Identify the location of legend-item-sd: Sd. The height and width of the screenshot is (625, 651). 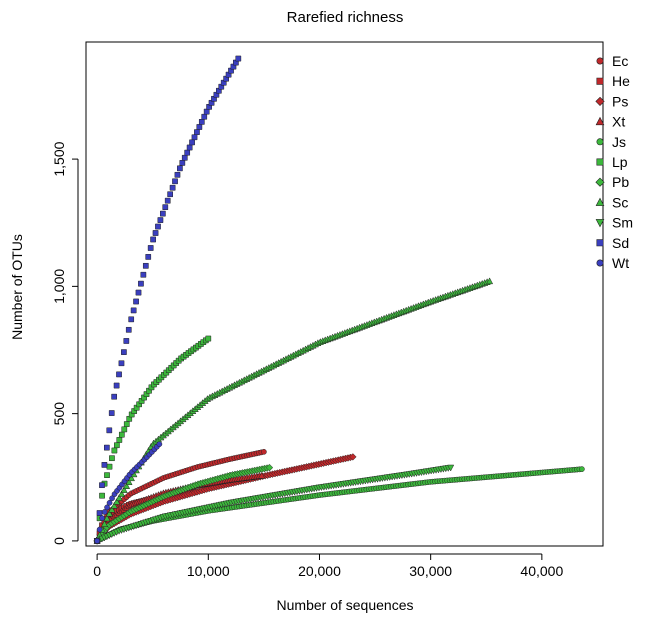
(612, 243).